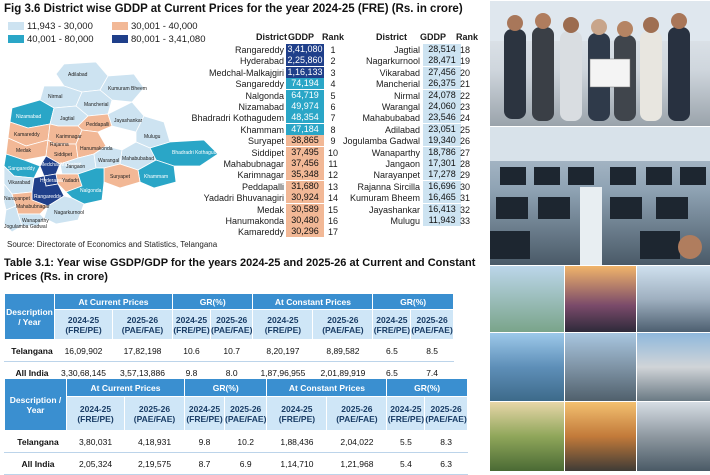 The height and width of the screenshot is (475, 710). What do you see at coordinates (152, 137) in the screenshot?
I see `map-label: Mulugu` at bounding box center [152, 137].